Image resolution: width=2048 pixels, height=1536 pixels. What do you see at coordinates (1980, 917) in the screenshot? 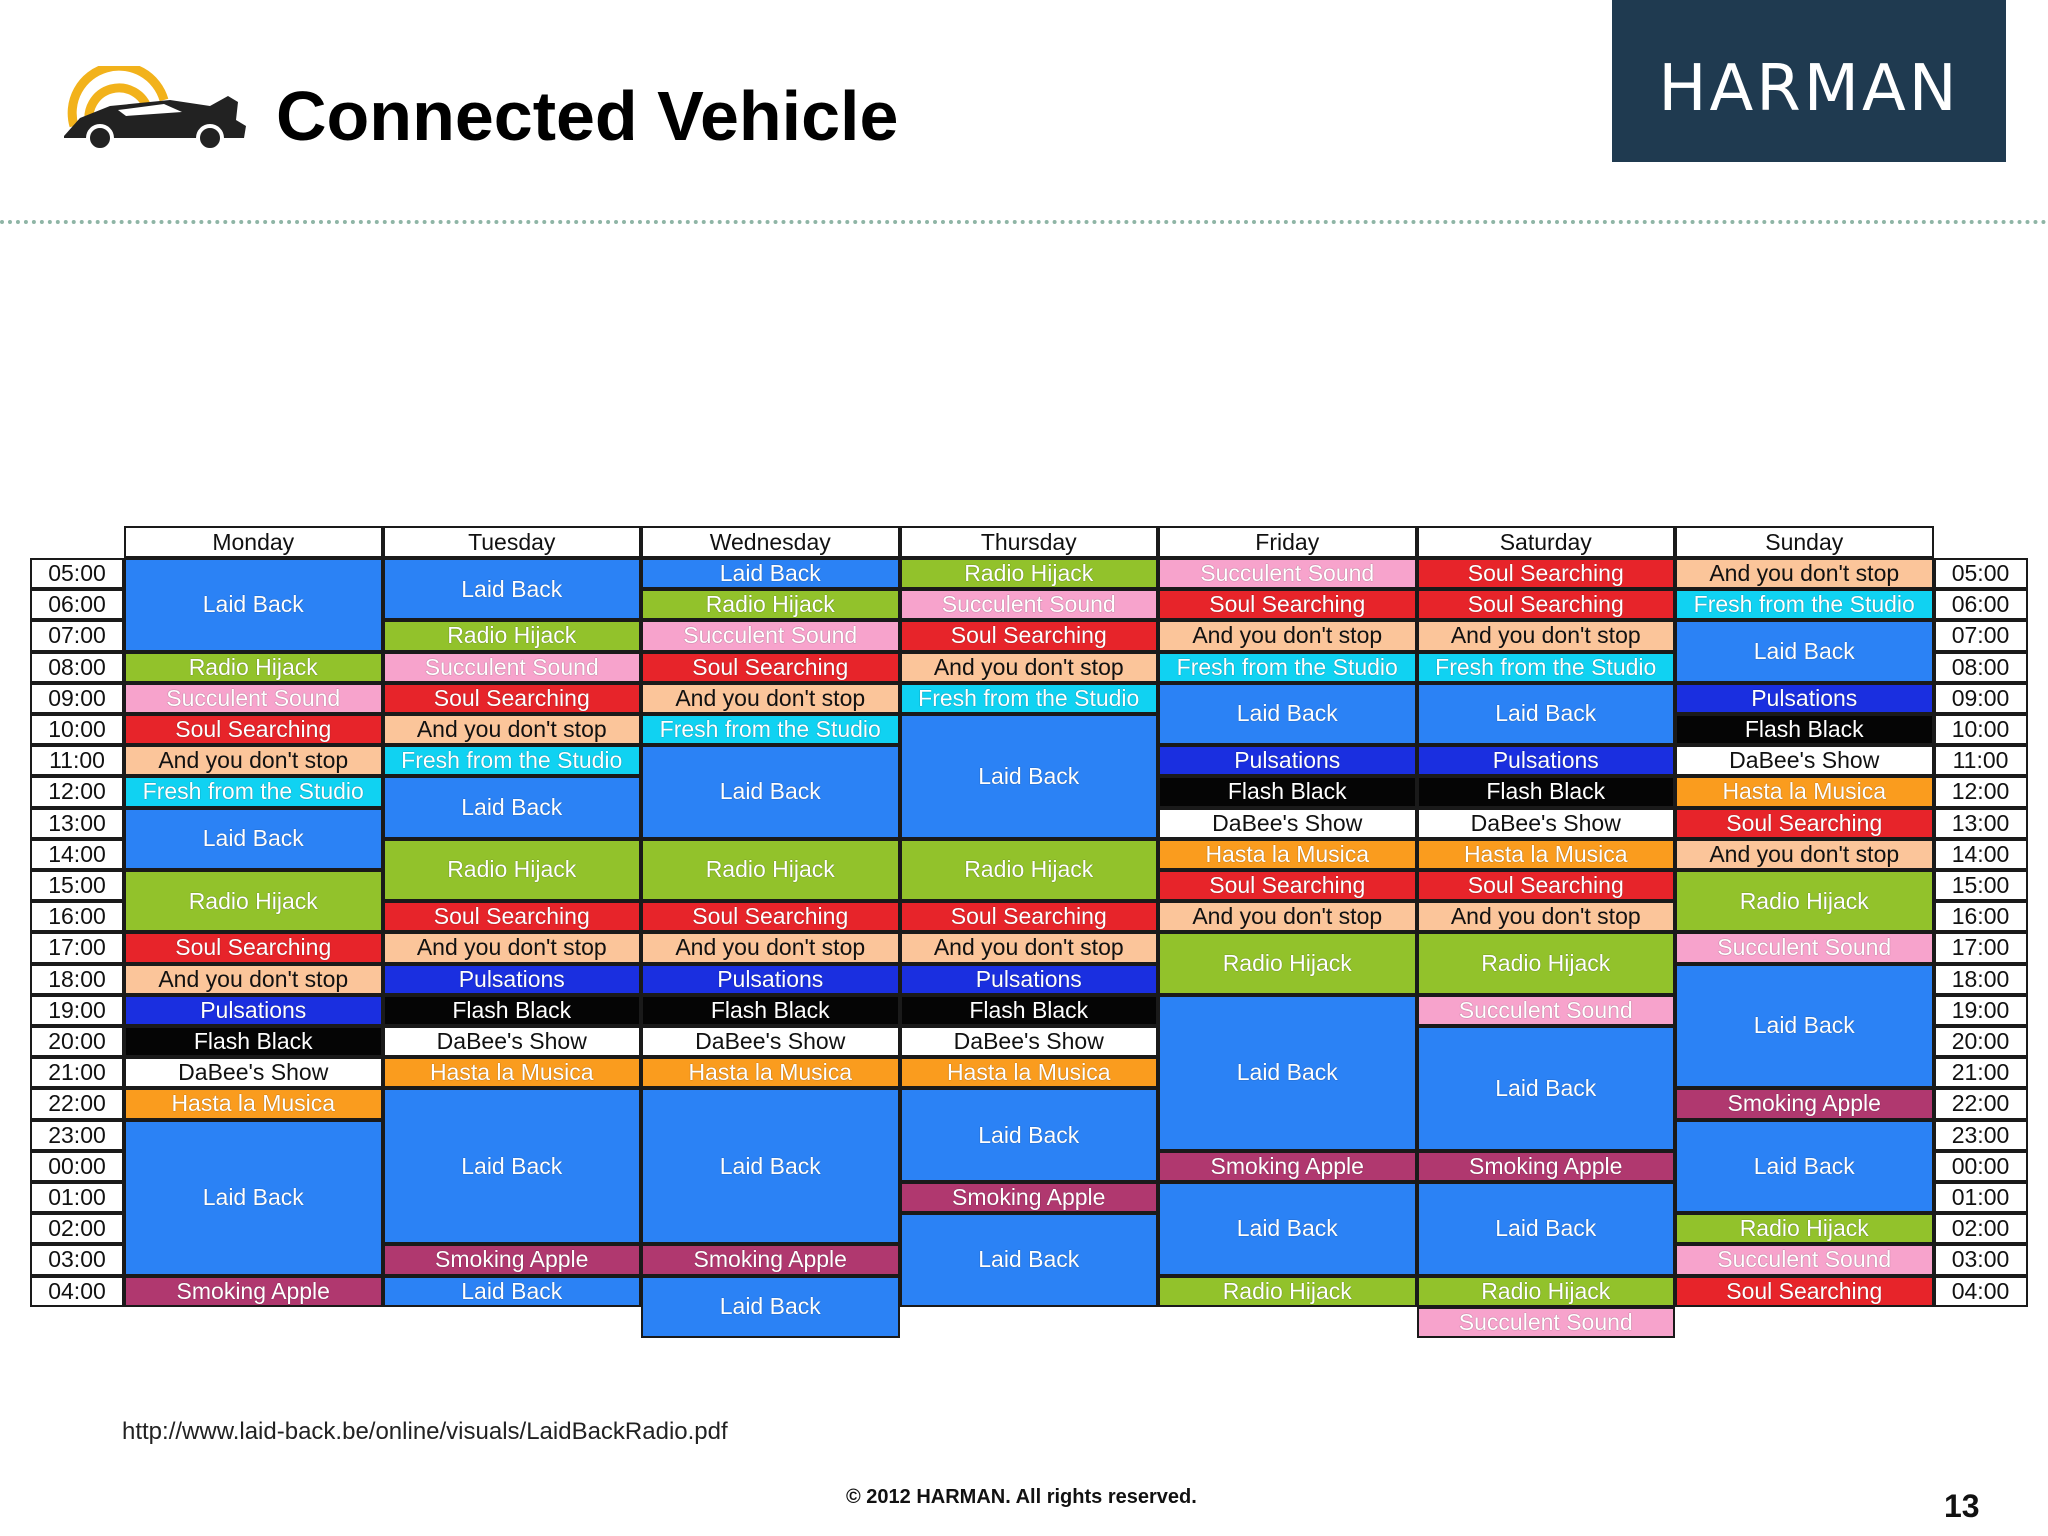
I see `time-label-right: 16:00` at bounding box center [1980, 917].